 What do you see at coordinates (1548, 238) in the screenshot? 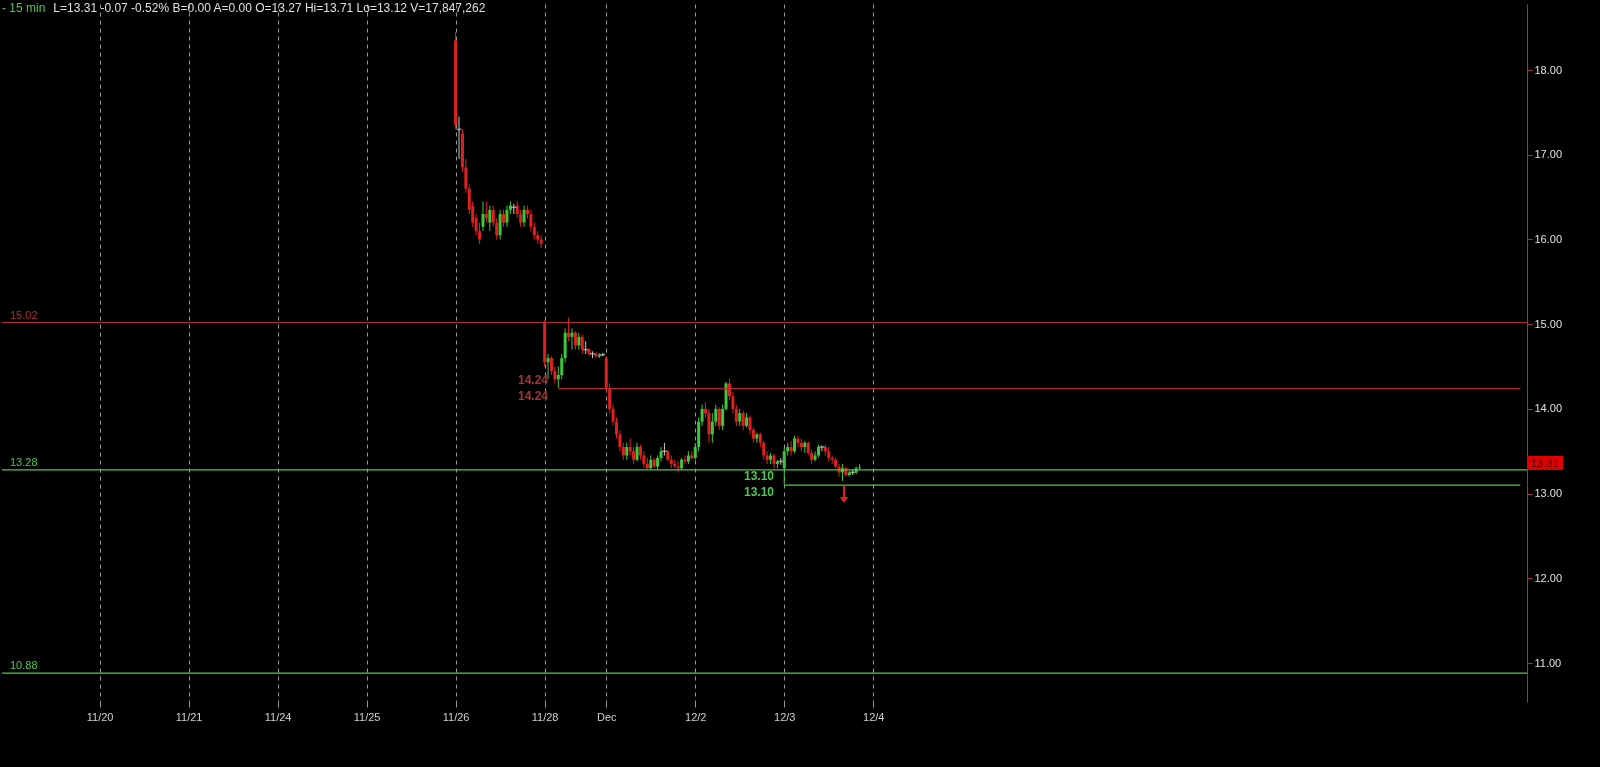
I see `y-tick-label: 16.00` at bounding box center [1548, 238].